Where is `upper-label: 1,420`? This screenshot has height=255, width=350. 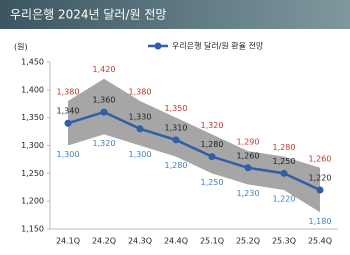
upper-label: 1,420 is located at coordinates (104, 69).